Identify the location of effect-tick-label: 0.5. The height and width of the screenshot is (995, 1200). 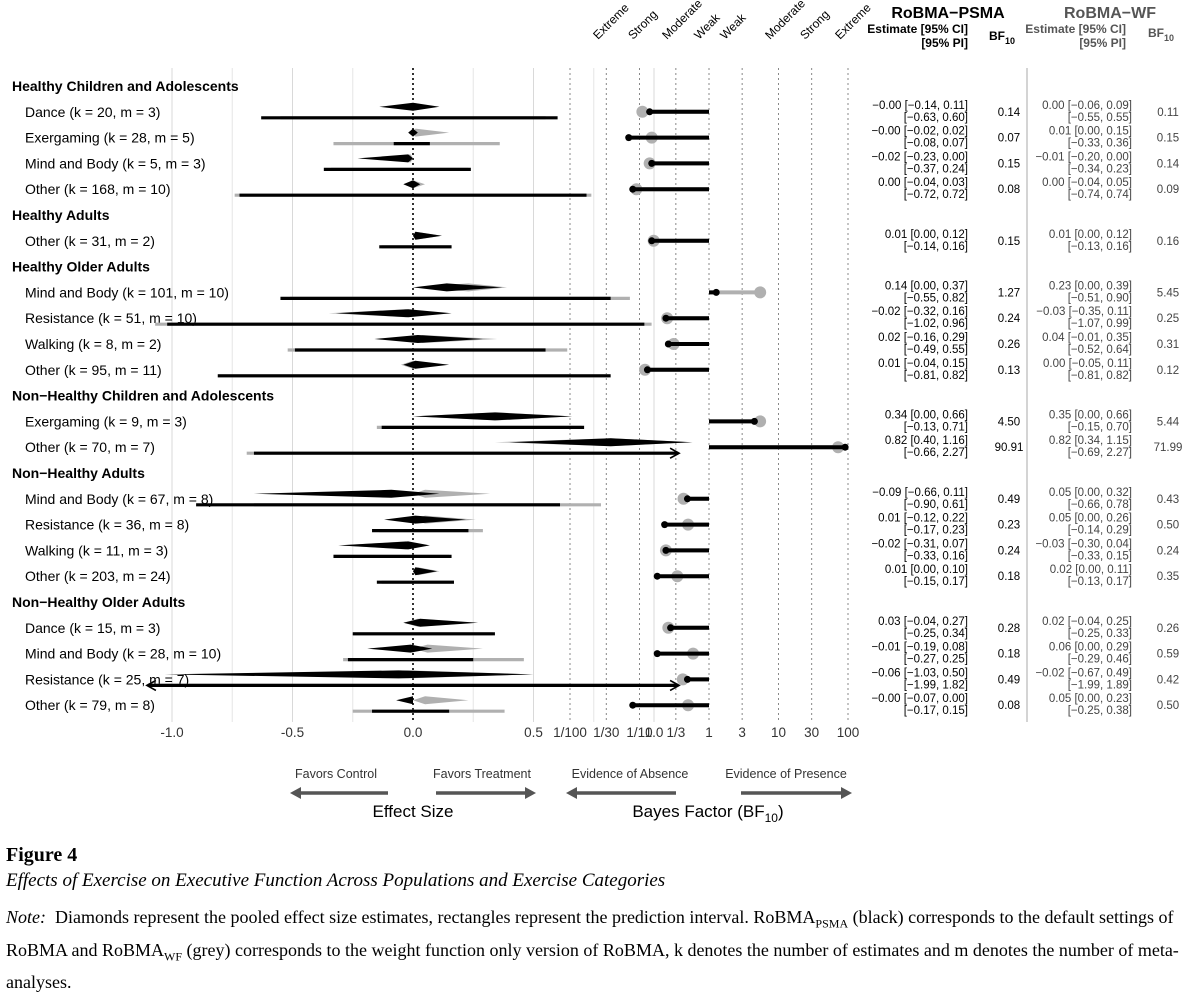
(533, 732).